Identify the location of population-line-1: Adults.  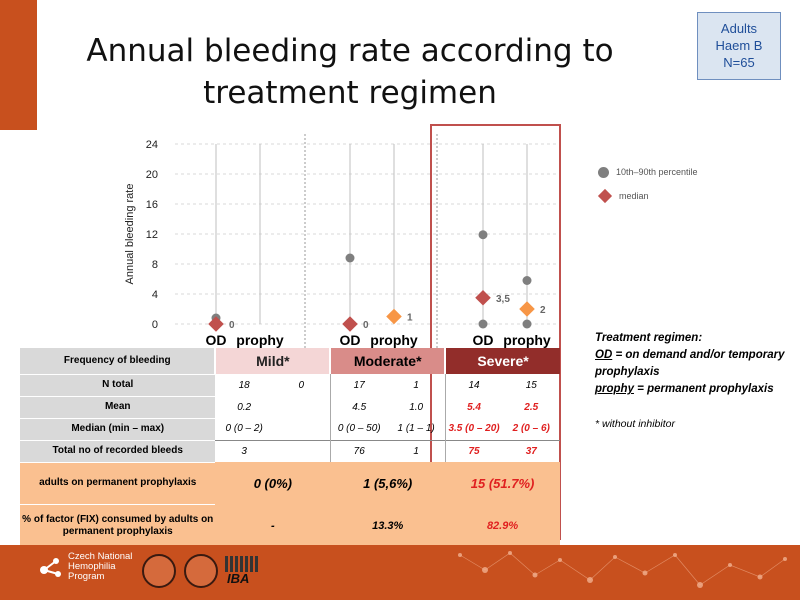
(739, 28).